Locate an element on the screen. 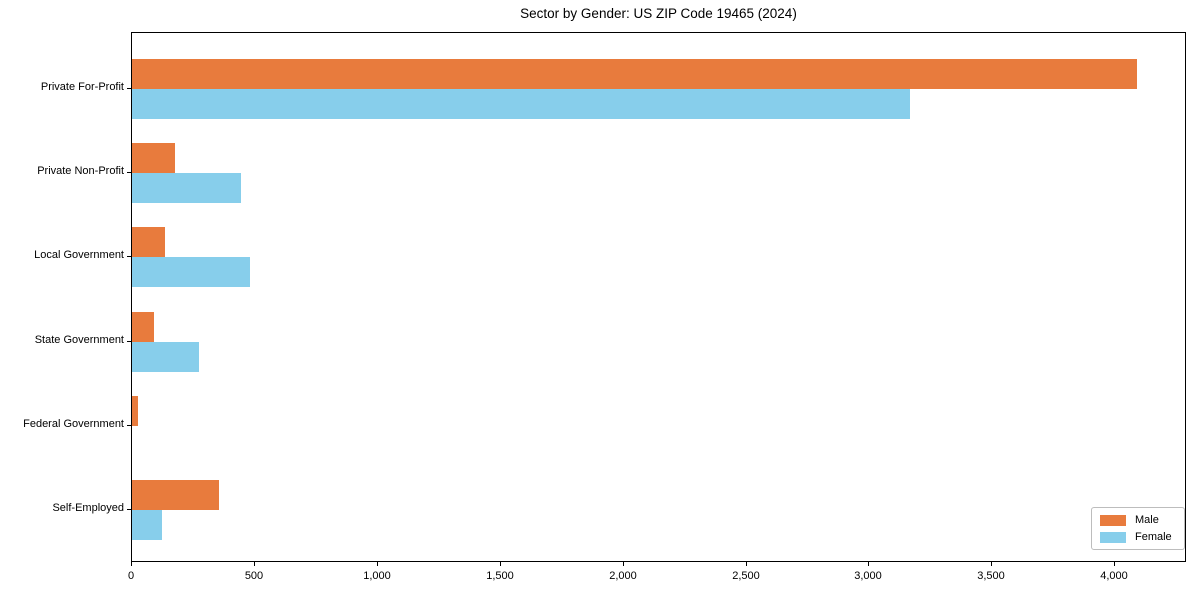 The width and height of the screenshot is (1200, 600). bar-private-for-profit-female is located at coordinates (521, 104).